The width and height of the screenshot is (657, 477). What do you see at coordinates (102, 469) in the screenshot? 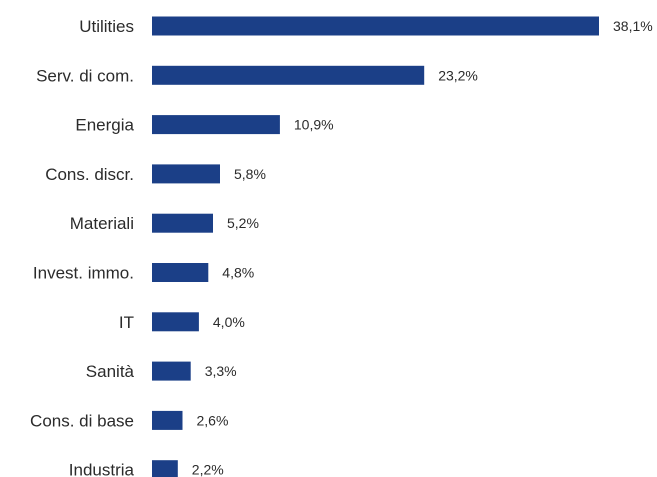
I see `category-label: Industria` at bounding box center [102, 469].